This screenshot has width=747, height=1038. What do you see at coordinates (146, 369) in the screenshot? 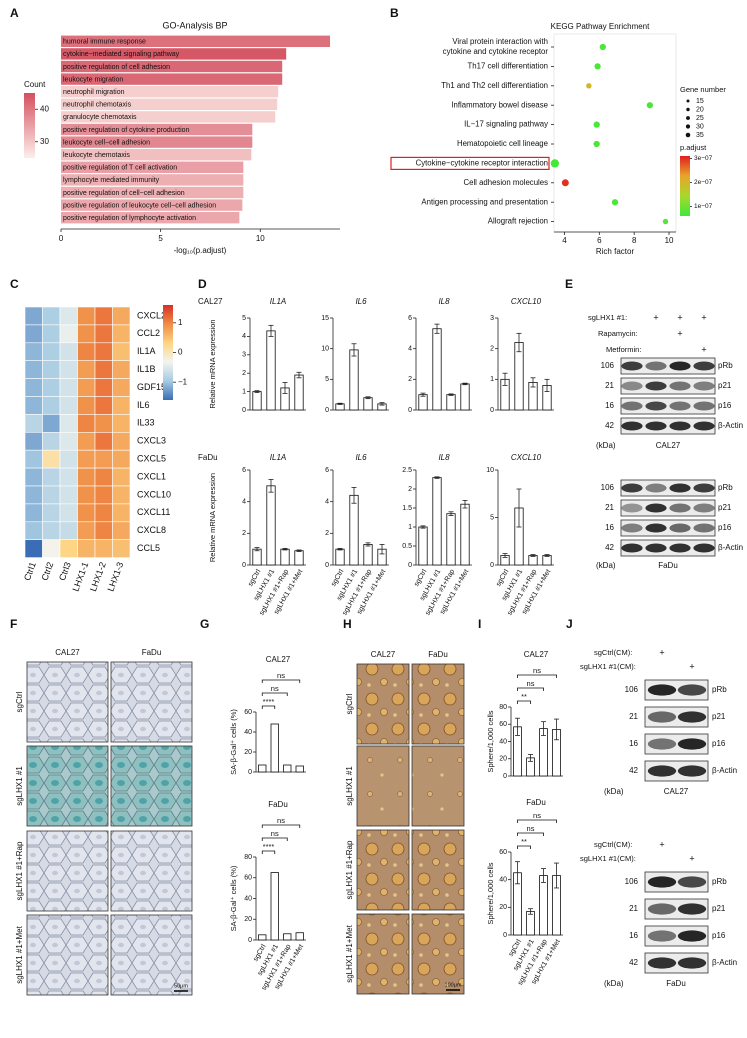
I see `gene-label: IL1B` at bounding box center [146, 369].